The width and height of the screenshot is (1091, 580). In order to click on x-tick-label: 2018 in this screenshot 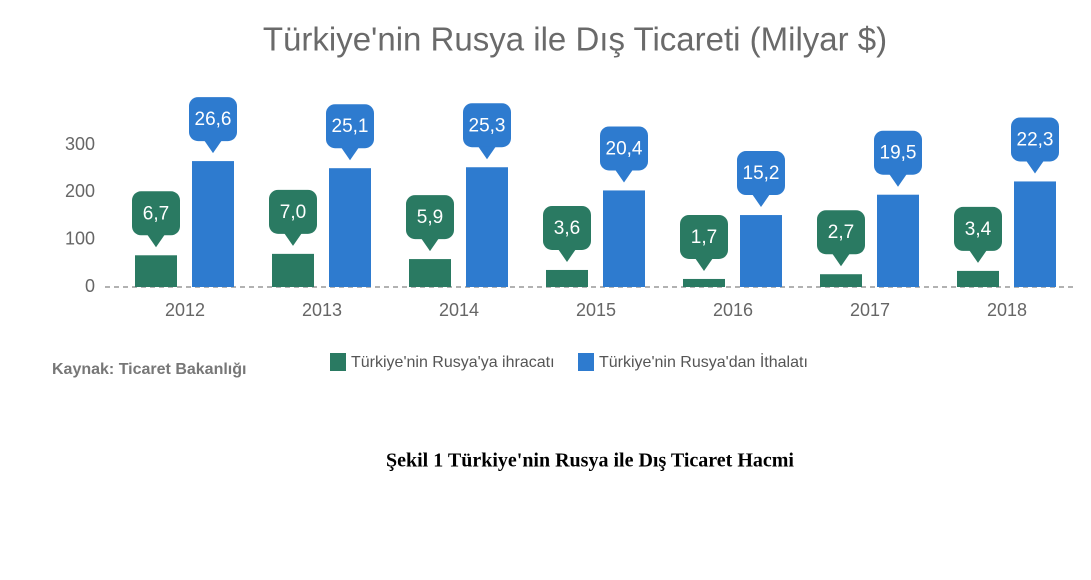, I will do `click(1007, 310)`.